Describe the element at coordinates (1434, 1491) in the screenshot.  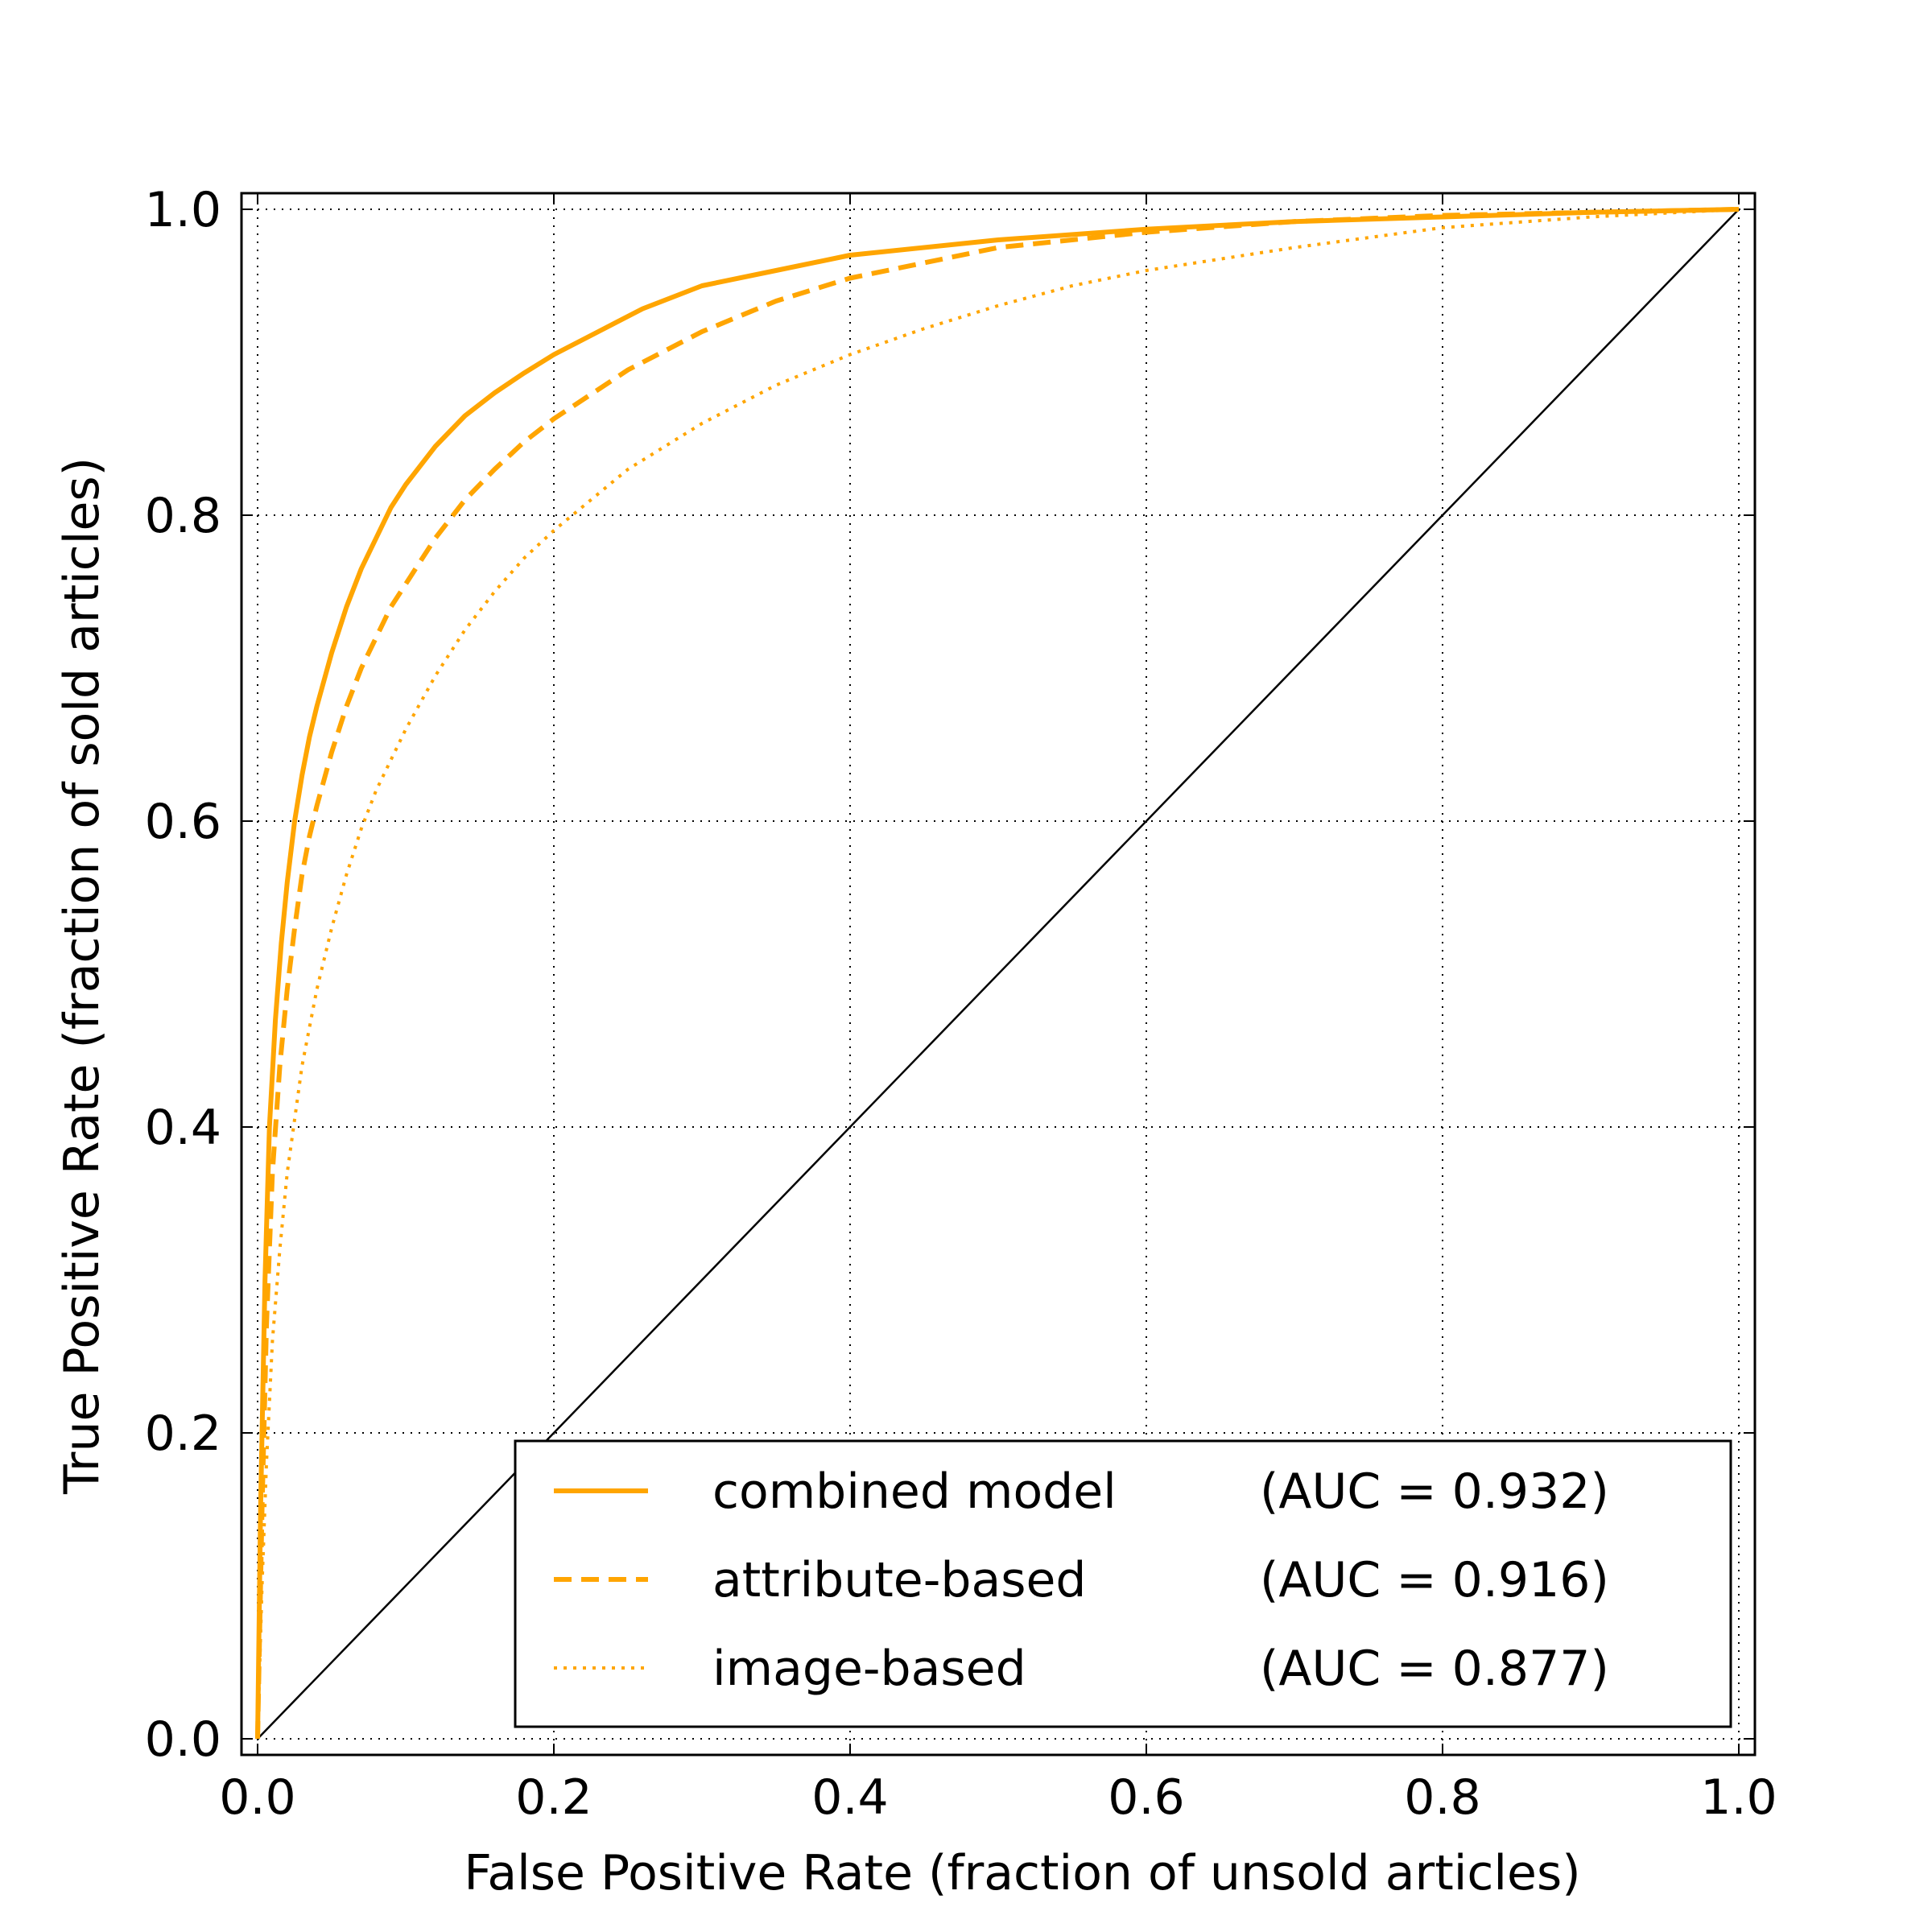
I see `legend-auc-combined: (AUC = 0.932)` at that location.